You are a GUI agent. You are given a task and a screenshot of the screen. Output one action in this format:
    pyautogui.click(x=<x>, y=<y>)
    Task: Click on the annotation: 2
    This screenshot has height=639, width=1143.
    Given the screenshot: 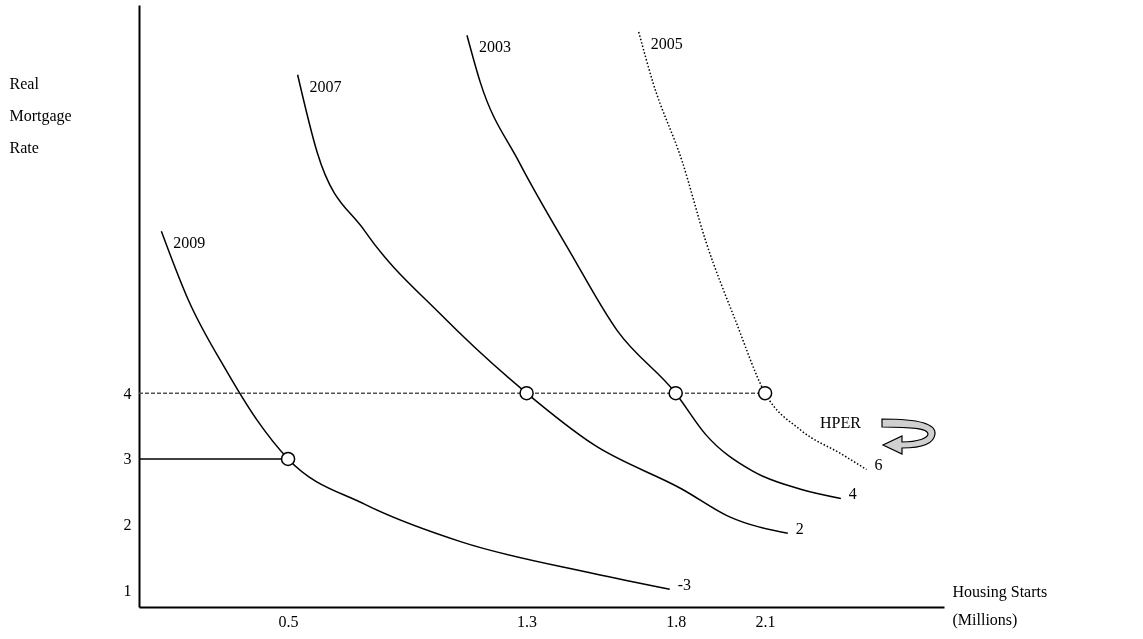 What is the action you would take?
    pyautogui.click(x=799, y=529)
    